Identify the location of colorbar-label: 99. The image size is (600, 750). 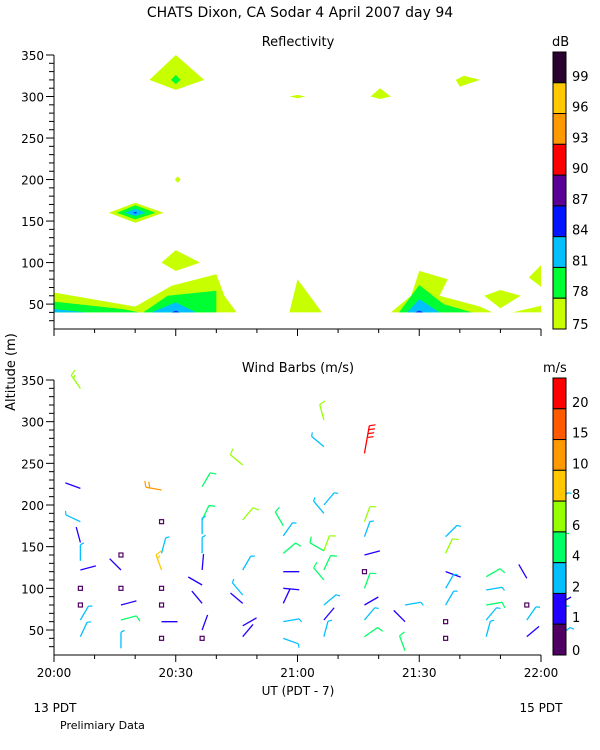
(580, 77).